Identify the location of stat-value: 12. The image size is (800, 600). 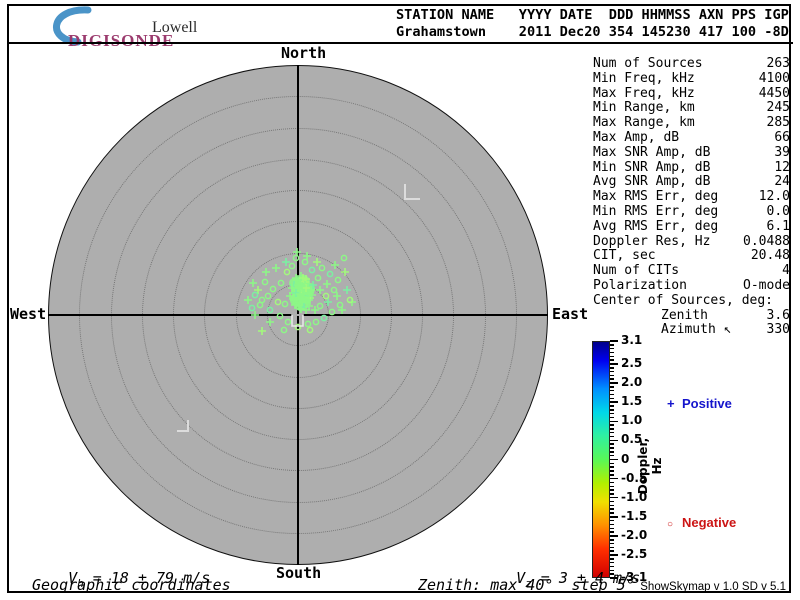
(782, 167).